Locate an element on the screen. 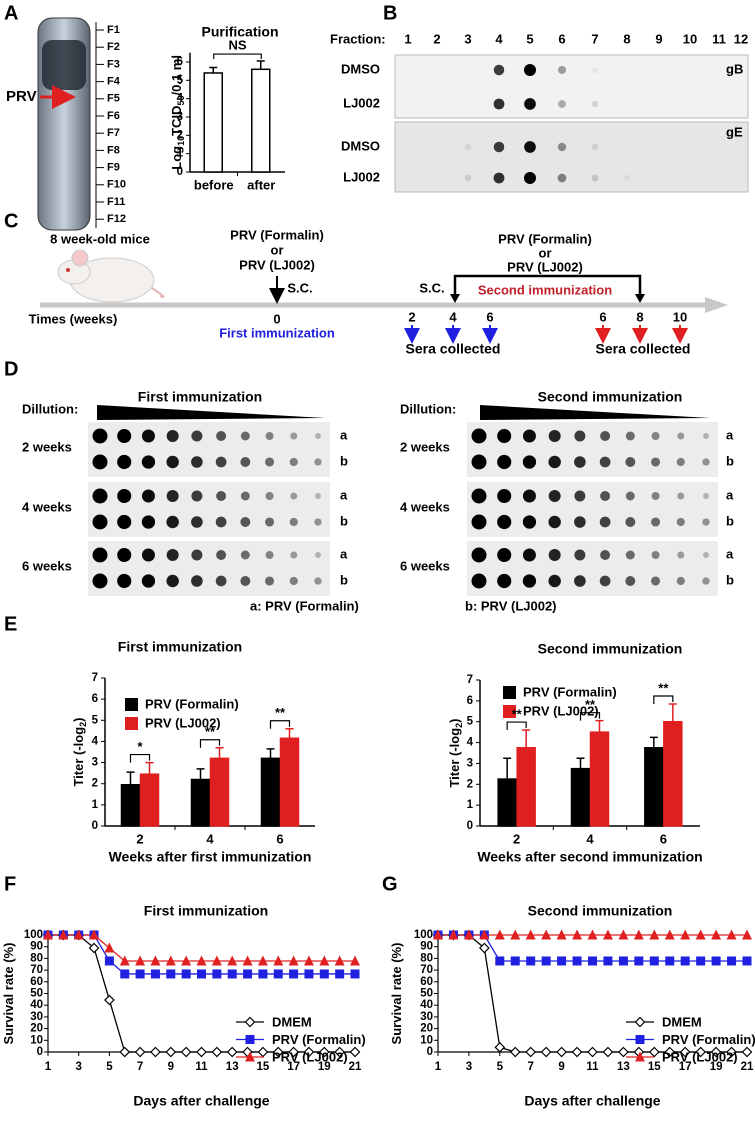  blot-title: Second immunization is located at coordinates (610, 397).